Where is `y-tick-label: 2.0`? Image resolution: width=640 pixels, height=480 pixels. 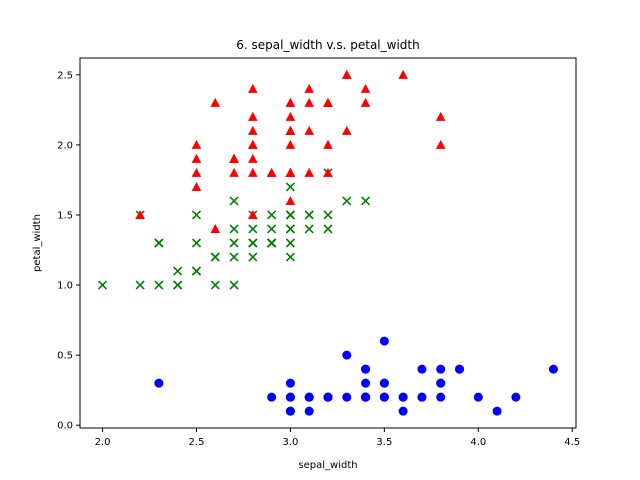 y-tick-label: 2.0 is located at coordinates (65, 145).